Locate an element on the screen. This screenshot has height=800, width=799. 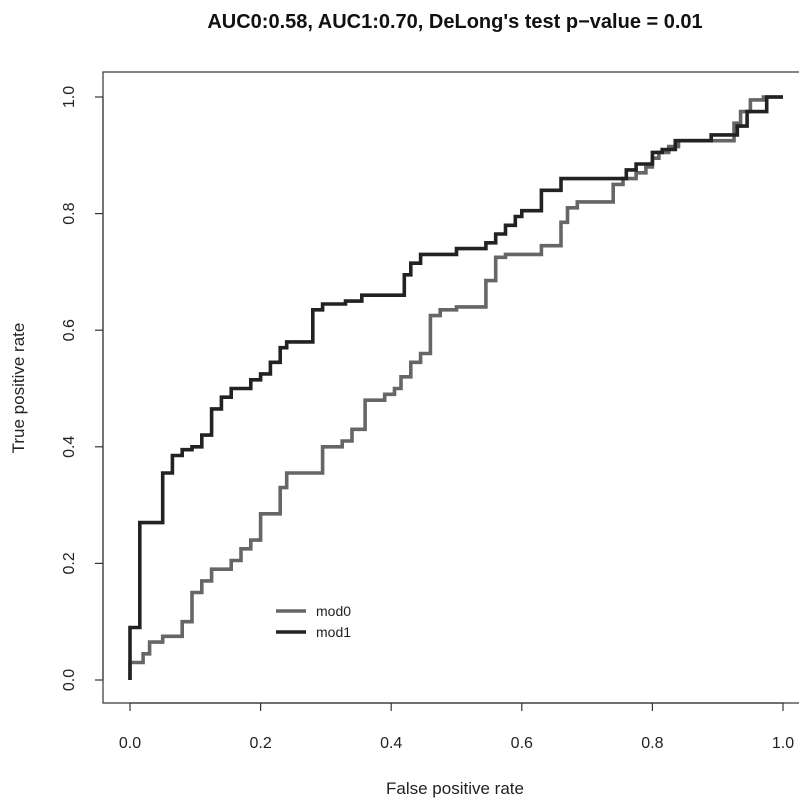
y-tick-label: 0.6 is located at coordinates (69, 330).